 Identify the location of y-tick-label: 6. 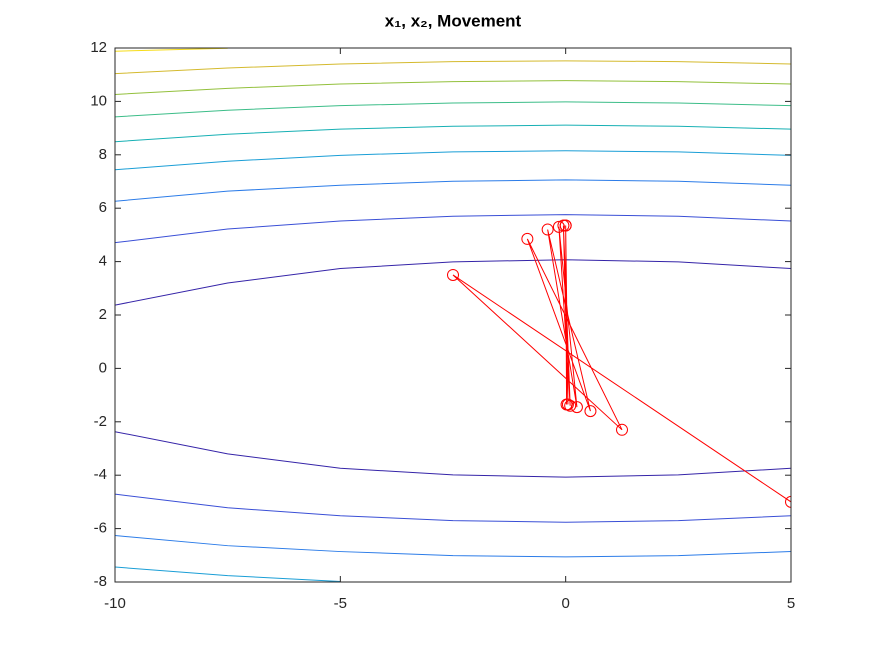
(103, 207).